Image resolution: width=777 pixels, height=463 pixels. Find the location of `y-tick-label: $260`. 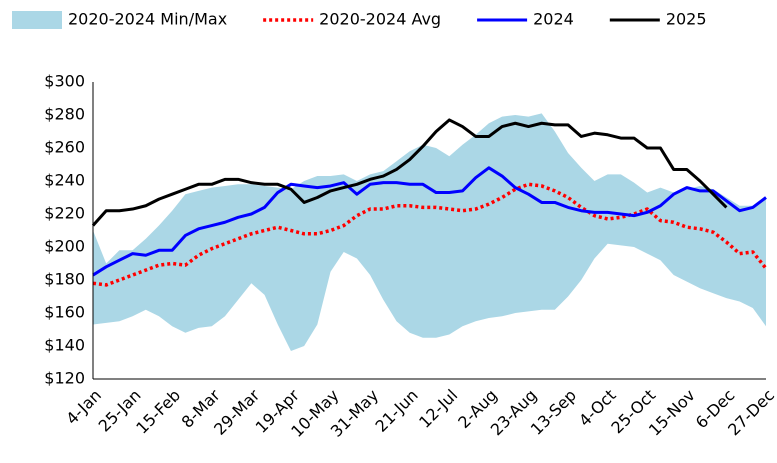

y-tick-label: $260 is located at coordinates (64, 147).